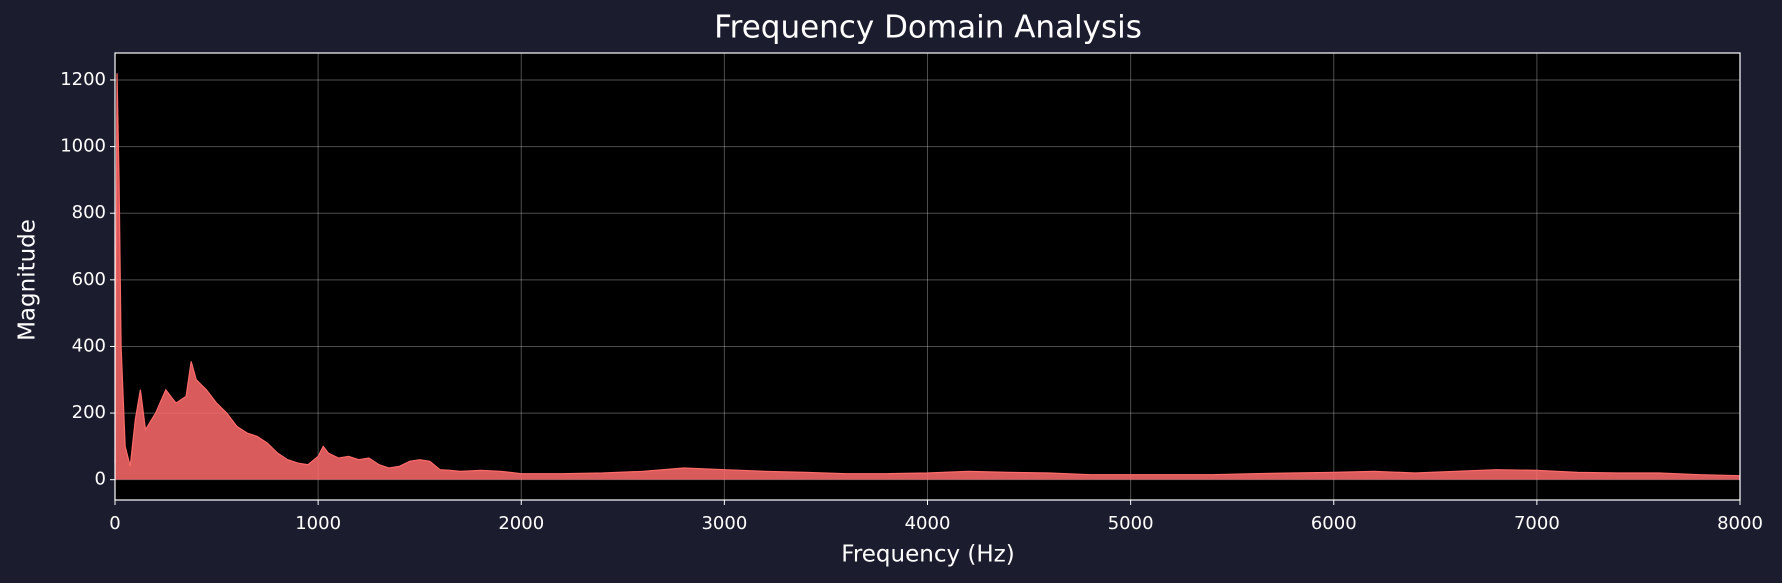 This screenshot has width=1782, height=583. Describe the element at coordinates (89, 279) in the screenshot. I see `y-tick-label: 600` at that location.